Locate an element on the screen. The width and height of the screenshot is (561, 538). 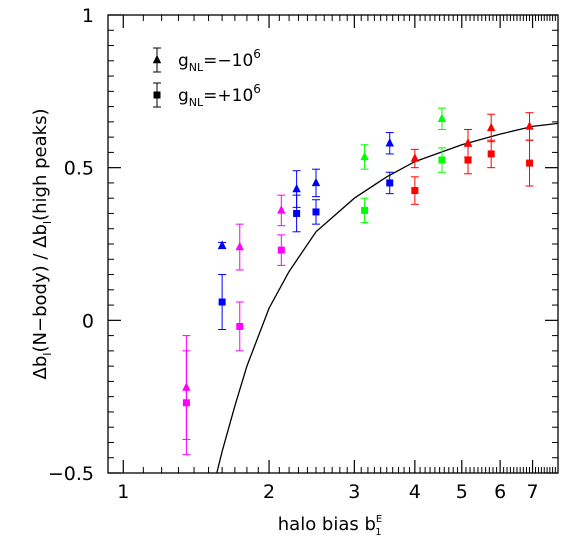
legend-triangle-marker is located at coordinates (157, 59).